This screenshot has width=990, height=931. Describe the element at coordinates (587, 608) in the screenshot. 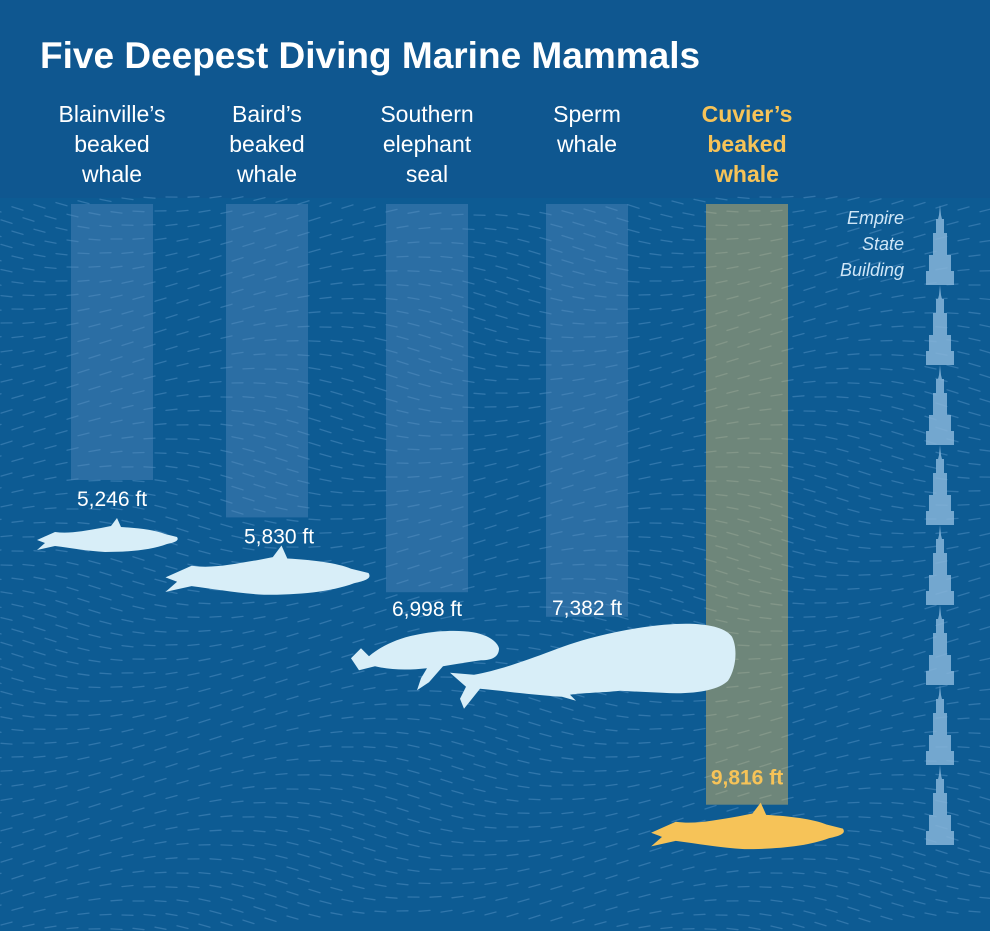

I see `value-label-4: 7,382 ft` at that location.